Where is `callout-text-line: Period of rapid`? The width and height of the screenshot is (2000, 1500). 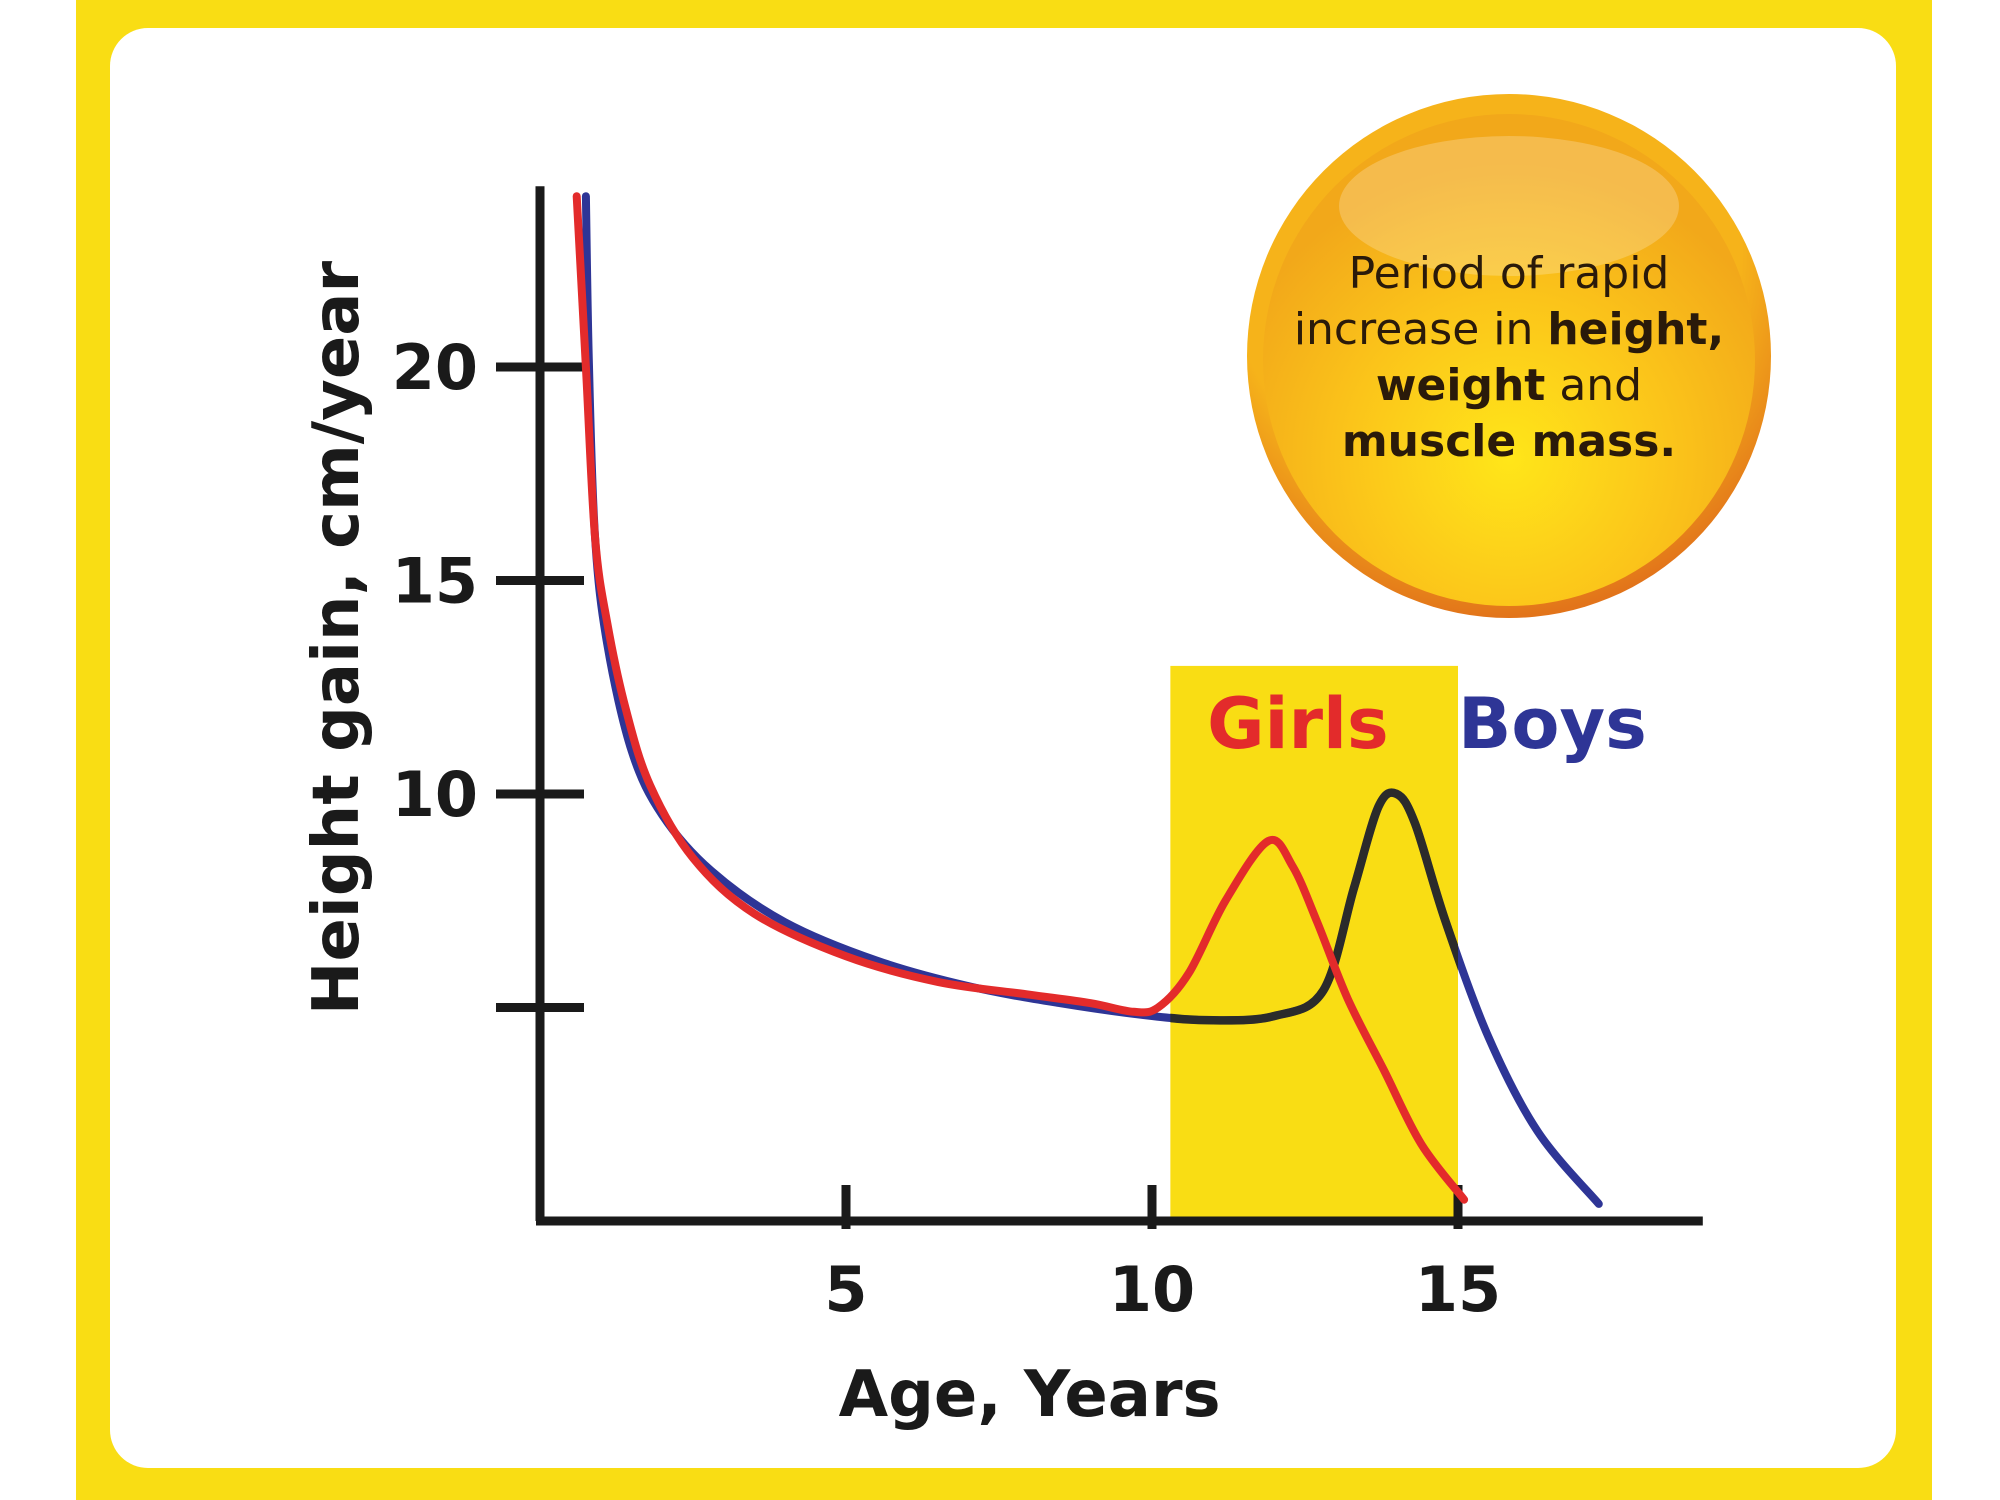 callout-text-line: Period of rapid is located at coordinates (1509, 273).